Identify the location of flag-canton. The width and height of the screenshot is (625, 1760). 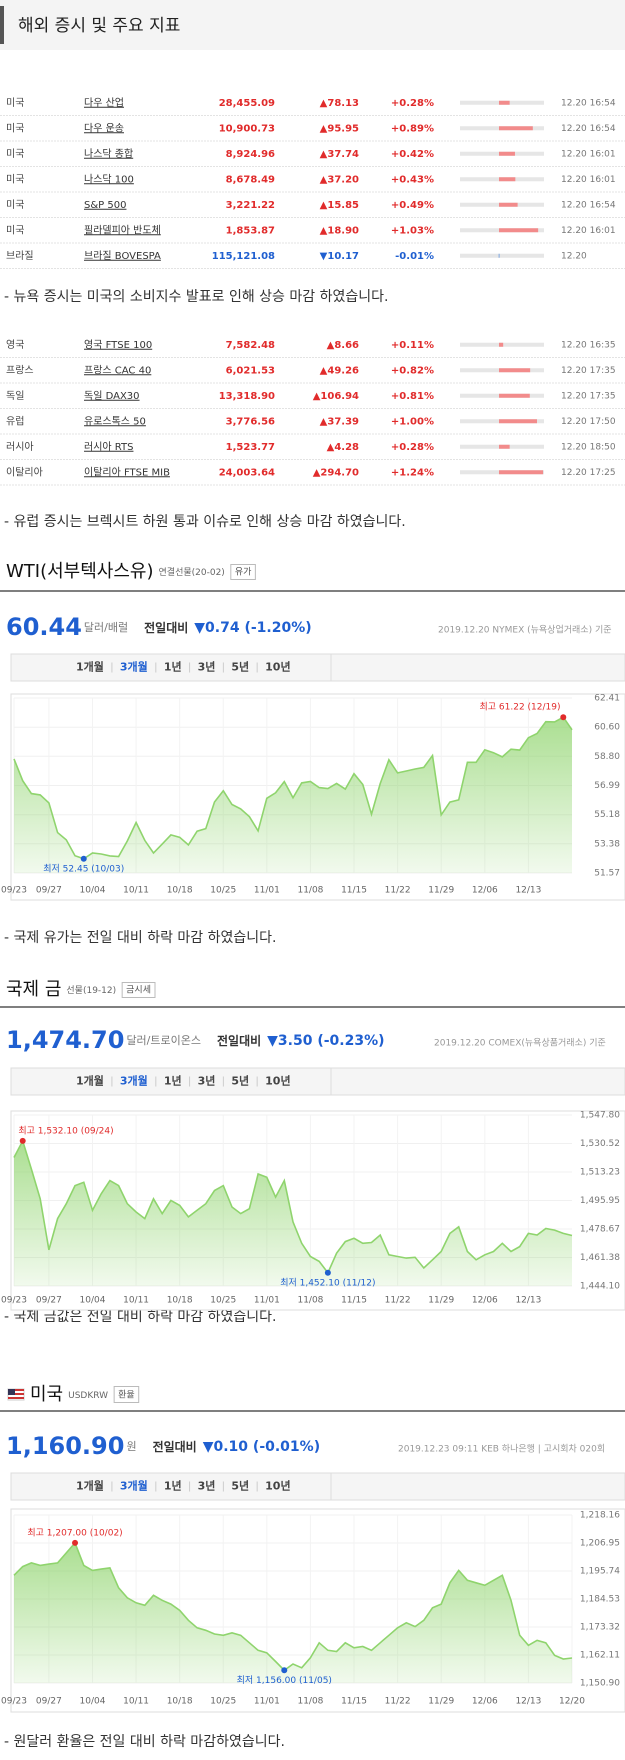
(11, 1392).